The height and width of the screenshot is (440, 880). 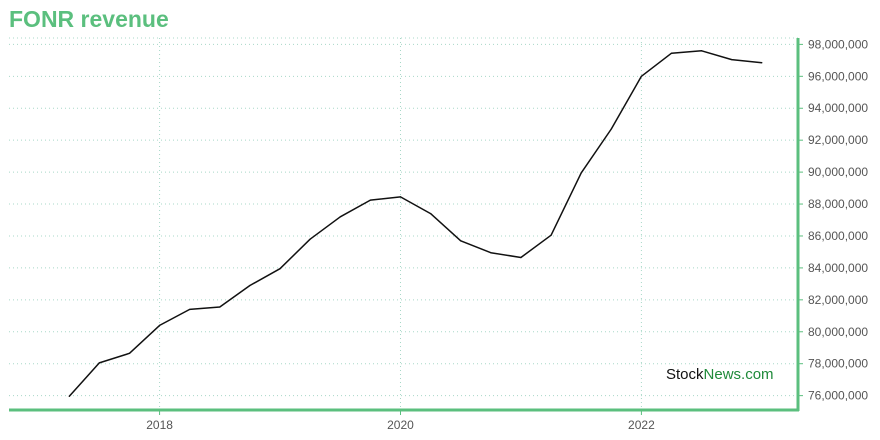 I want to click on y-tick-label: 88,000,000, so click(x=838, y=204).